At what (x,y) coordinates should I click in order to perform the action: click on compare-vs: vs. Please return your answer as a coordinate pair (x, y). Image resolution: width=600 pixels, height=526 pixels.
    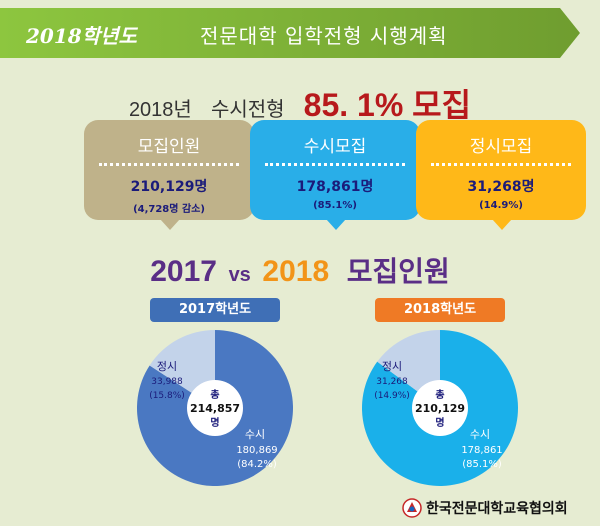
    Looking at the image, I should click on (239, 275).